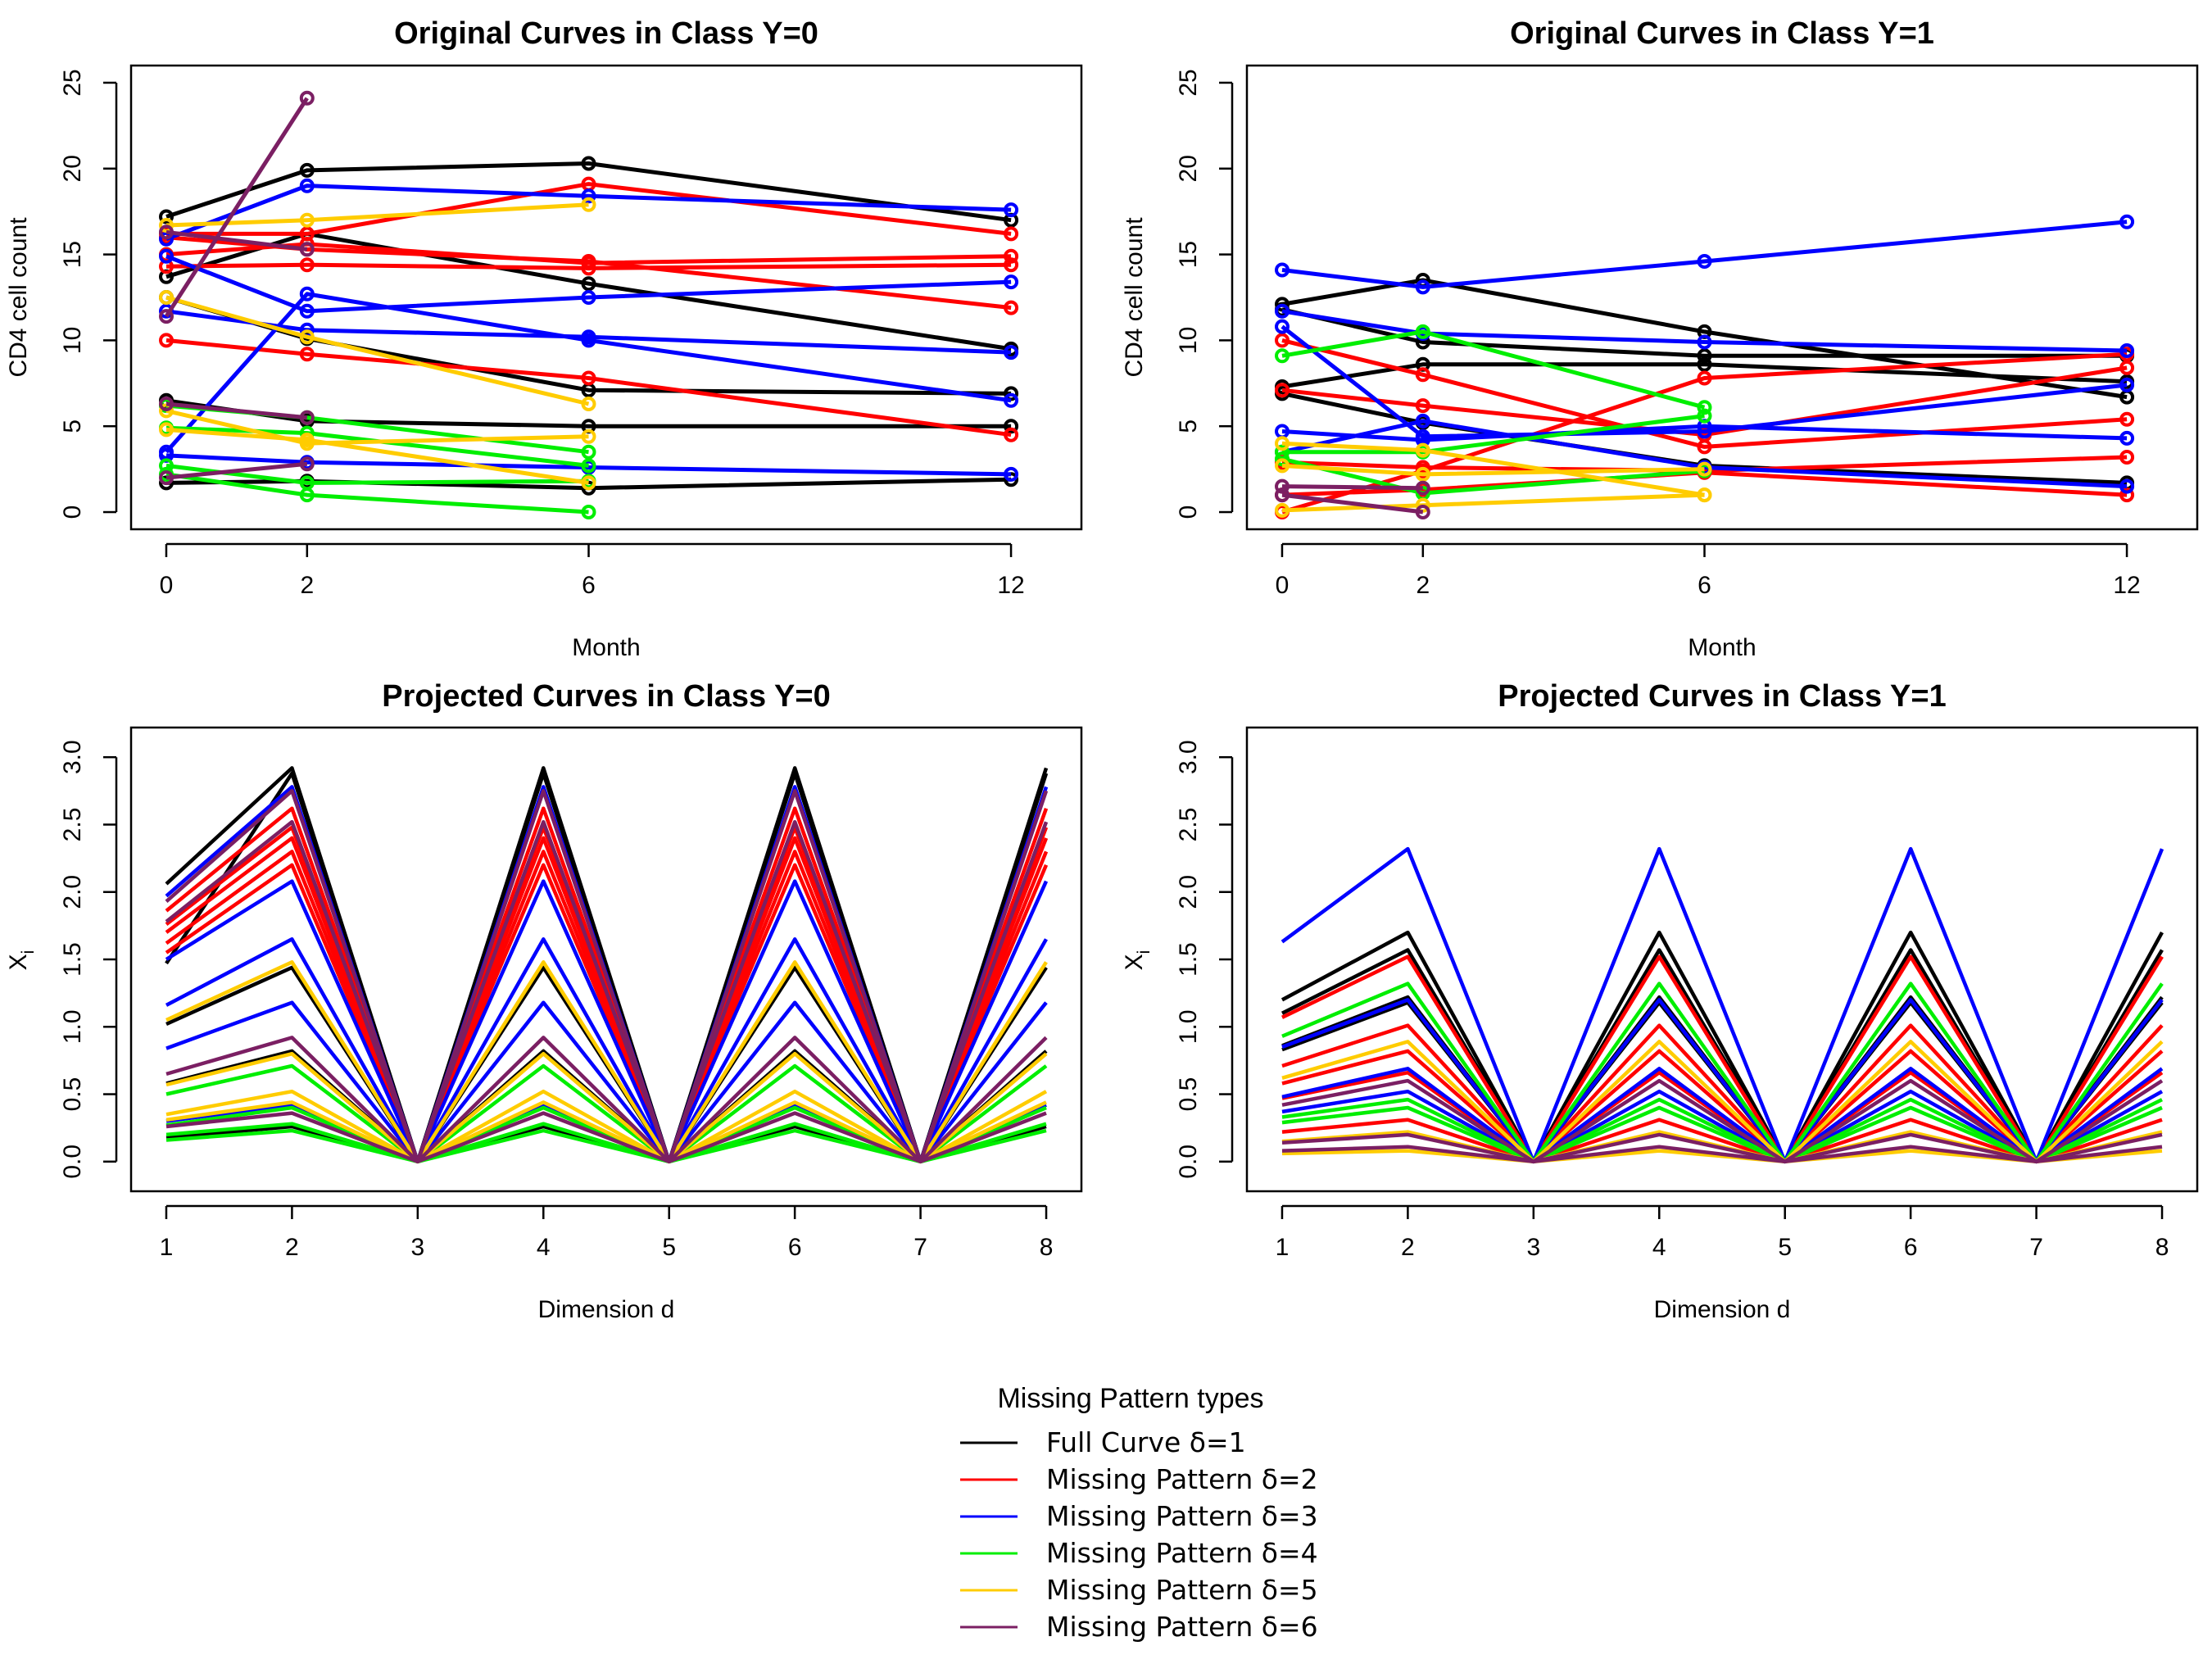  What do you see at coordinates (1188, 1027) in the screenshot?
I see `y-tick-label: 1.0` at bounding box center [1188, 1027].